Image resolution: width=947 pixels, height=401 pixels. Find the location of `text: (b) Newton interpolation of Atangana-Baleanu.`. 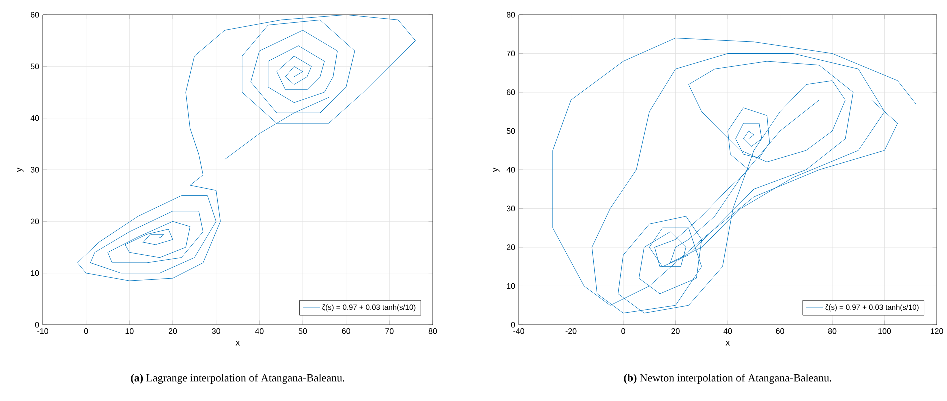

text: (b) Newton interpolation of Atangana-Baleanu. is located at coordinates (728, 379).